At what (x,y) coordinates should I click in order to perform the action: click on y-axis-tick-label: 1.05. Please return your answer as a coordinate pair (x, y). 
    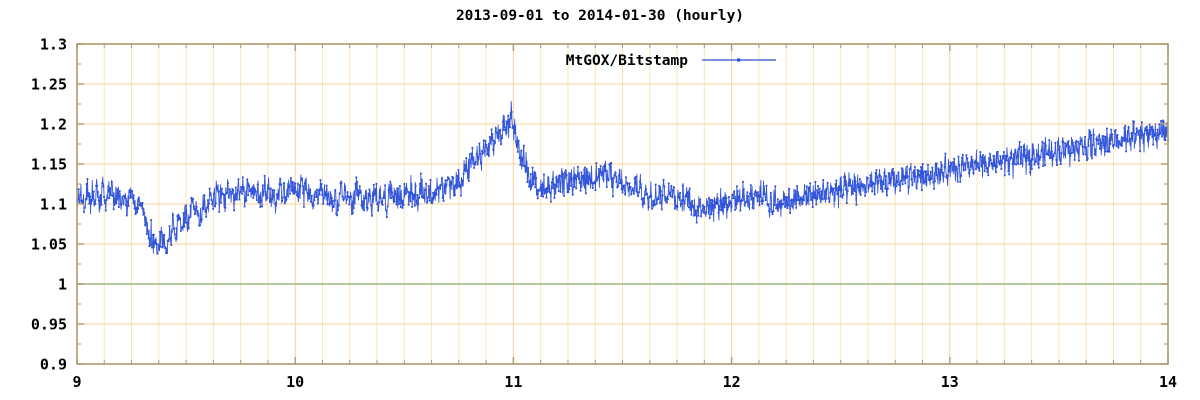
    Looking at the image, I should click on (49, 245).